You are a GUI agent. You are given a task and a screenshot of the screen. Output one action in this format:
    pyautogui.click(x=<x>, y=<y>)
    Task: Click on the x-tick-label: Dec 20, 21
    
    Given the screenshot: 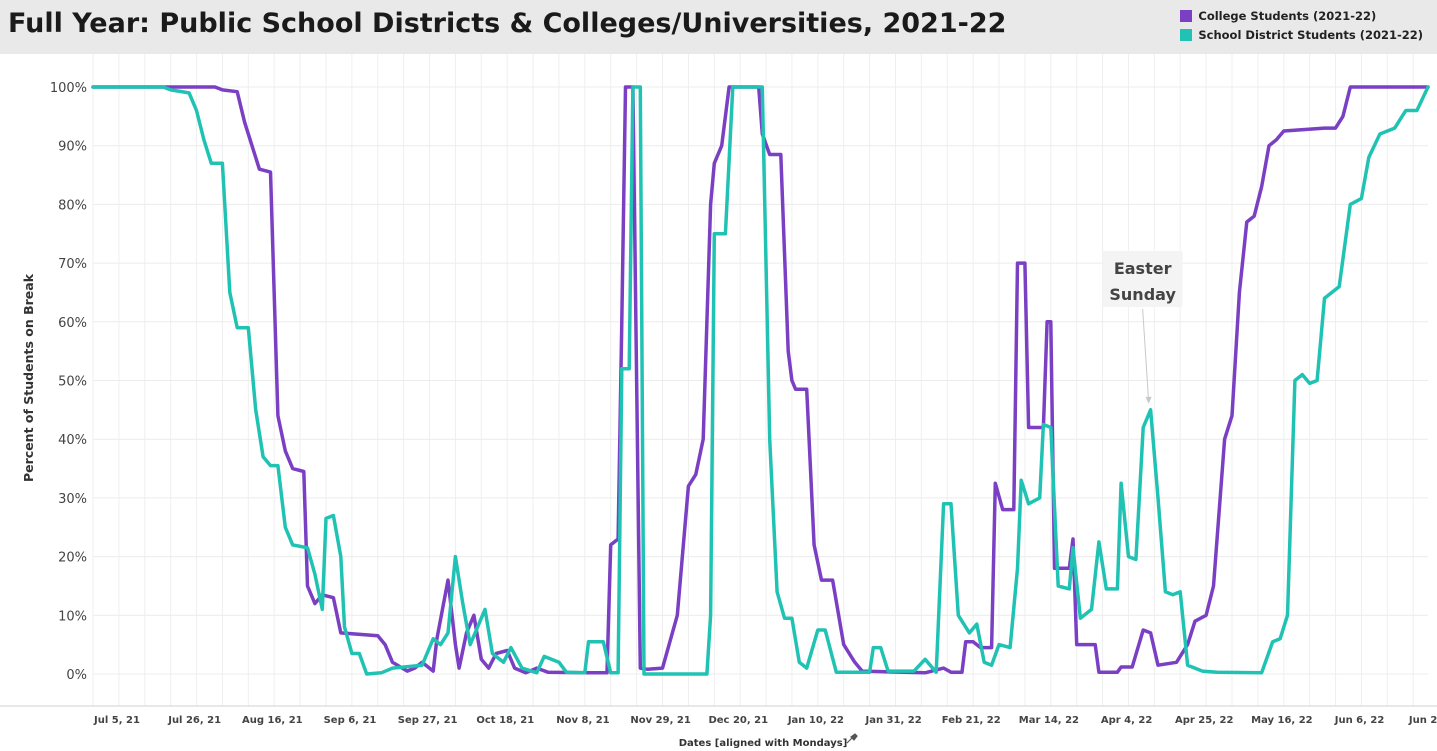 What is the action you would take?
    pyautogui.click(x=738, y=720)
    